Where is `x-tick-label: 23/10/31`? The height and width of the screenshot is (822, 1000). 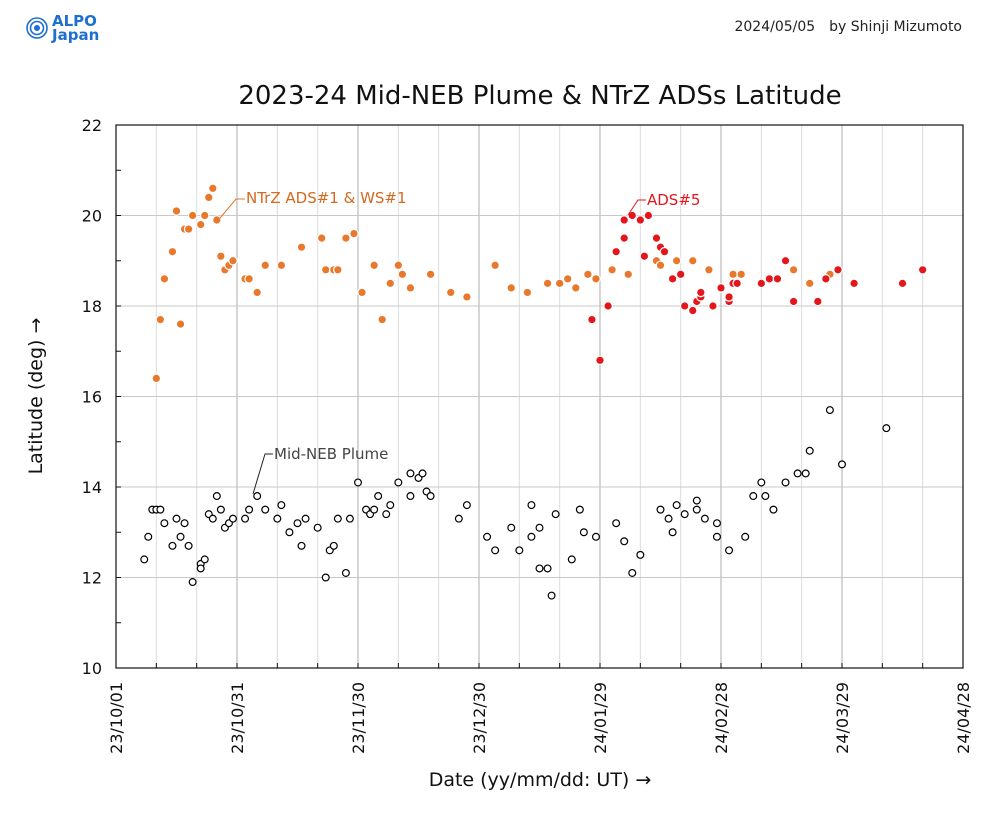
x-tick-label: 23/10/31 is located at coordinates (237, 718).